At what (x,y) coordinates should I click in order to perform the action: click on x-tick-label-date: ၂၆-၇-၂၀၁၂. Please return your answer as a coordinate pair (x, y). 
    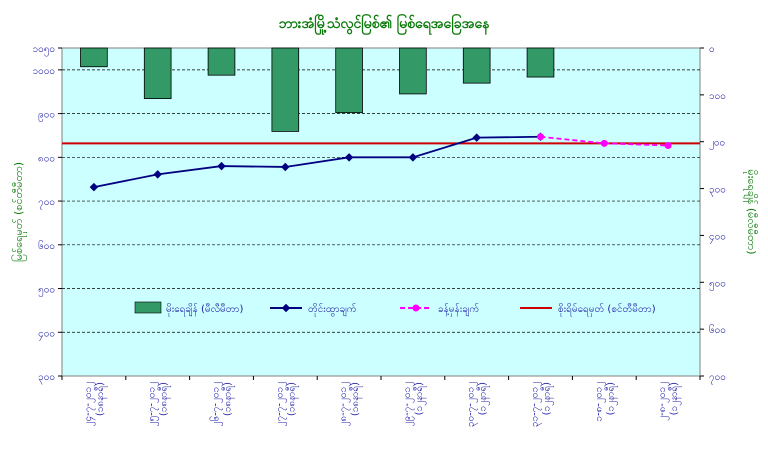
    Looking at the image, I should click on (216, 404).